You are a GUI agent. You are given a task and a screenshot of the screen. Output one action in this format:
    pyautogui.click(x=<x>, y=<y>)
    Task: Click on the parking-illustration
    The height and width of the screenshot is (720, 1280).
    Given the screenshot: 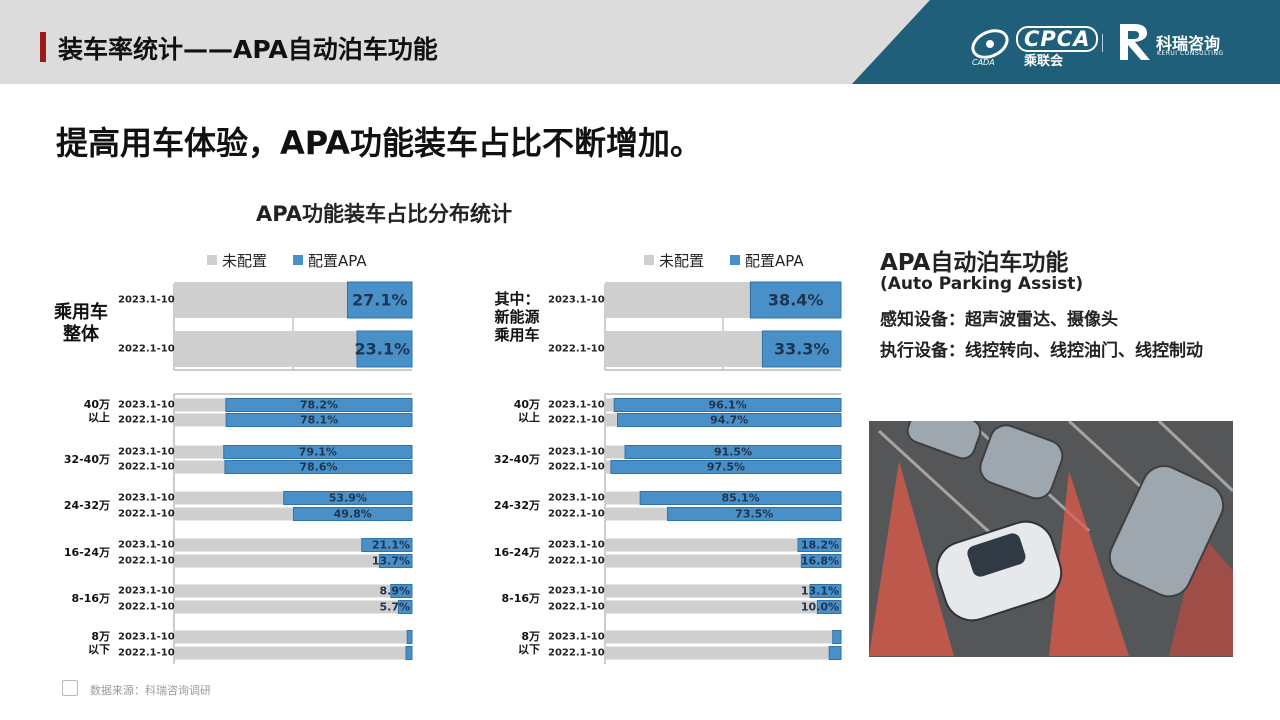 What is the action you would take?
    pyautogui.click(x=1051, y=539)
    